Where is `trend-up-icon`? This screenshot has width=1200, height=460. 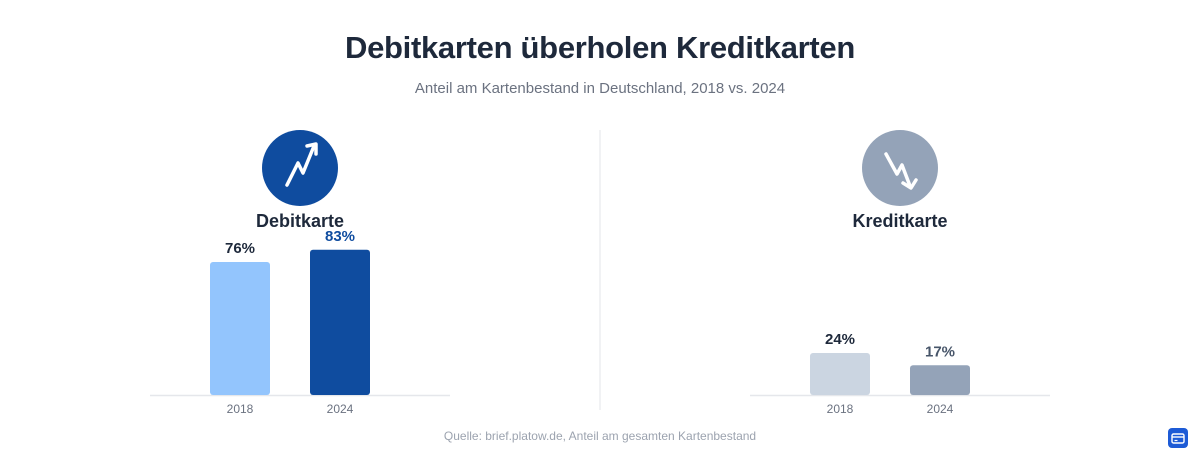
trend-up-icon is located at coordinates (300, 168).